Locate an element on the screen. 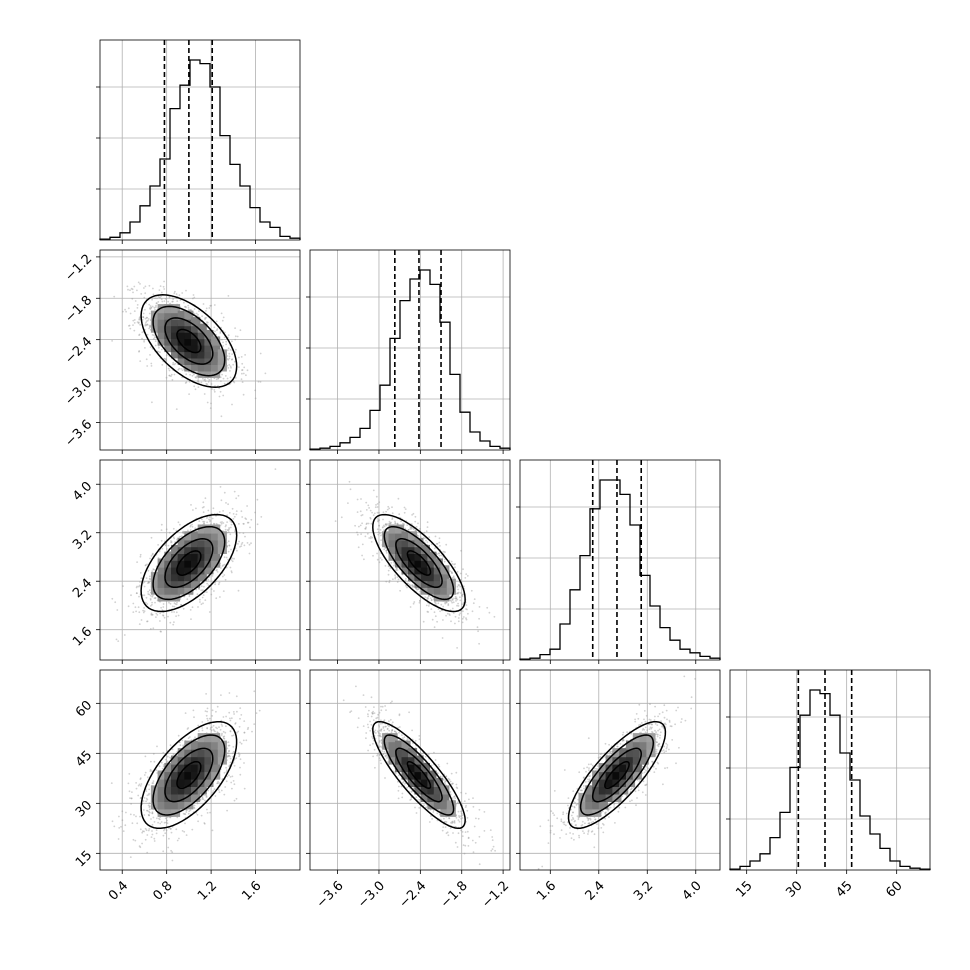 Image resolution: width=970 pixels, height=970 pixels. contour-line is located at coordinates (189, 341).